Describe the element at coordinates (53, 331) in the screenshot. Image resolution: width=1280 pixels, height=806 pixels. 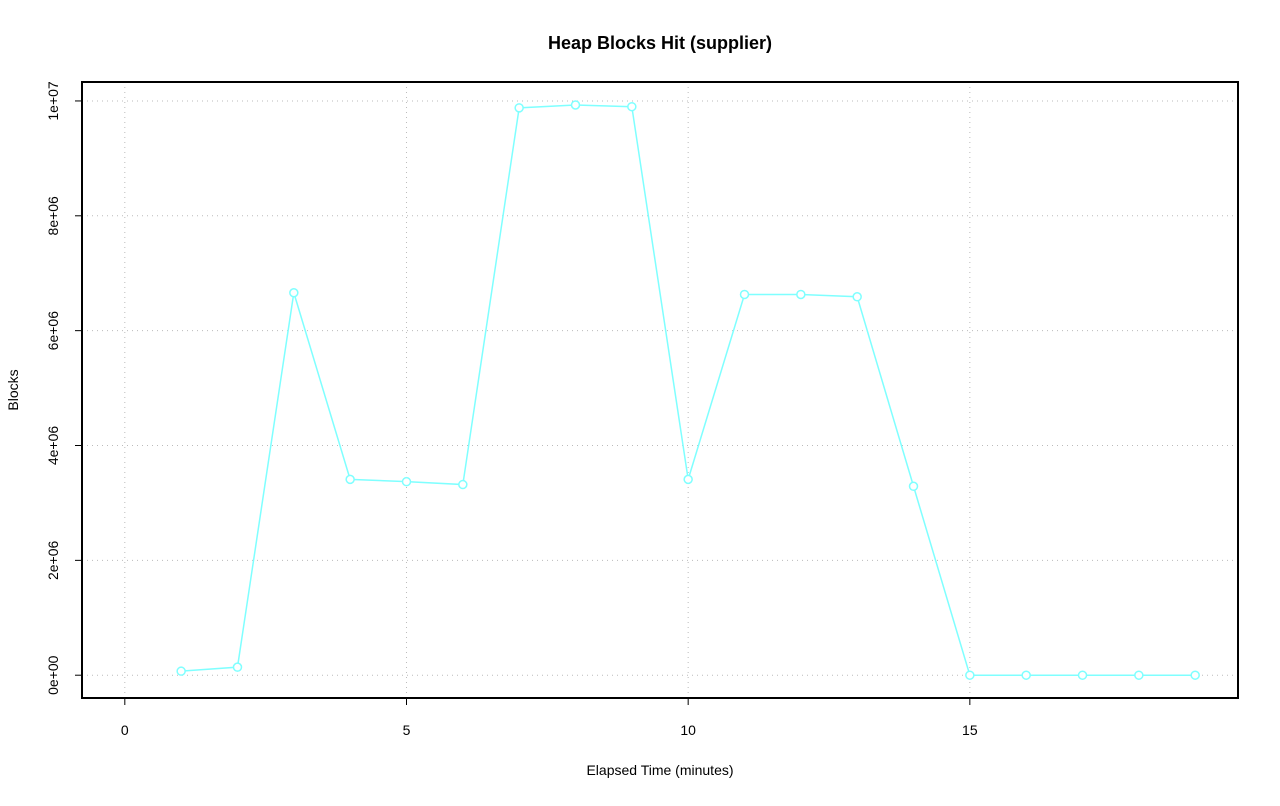
I see `y-tick-label: 6e+06` at that location.